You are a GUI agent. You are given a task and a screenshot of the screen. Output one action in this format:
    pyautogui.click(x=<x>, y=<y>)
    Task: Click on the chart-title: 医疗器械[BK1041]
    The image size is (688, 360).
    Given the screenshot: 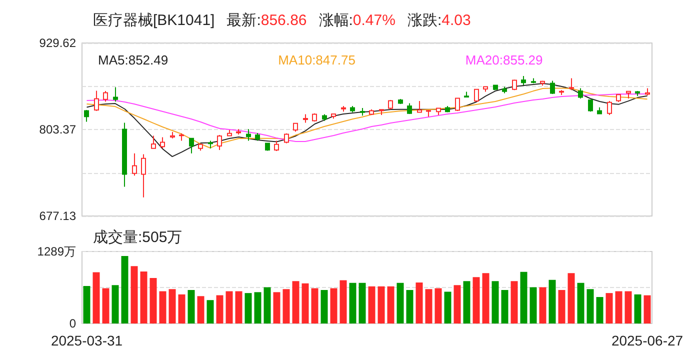 What is the action you would take?
    pyautogui.click(x=154, y=20)
    